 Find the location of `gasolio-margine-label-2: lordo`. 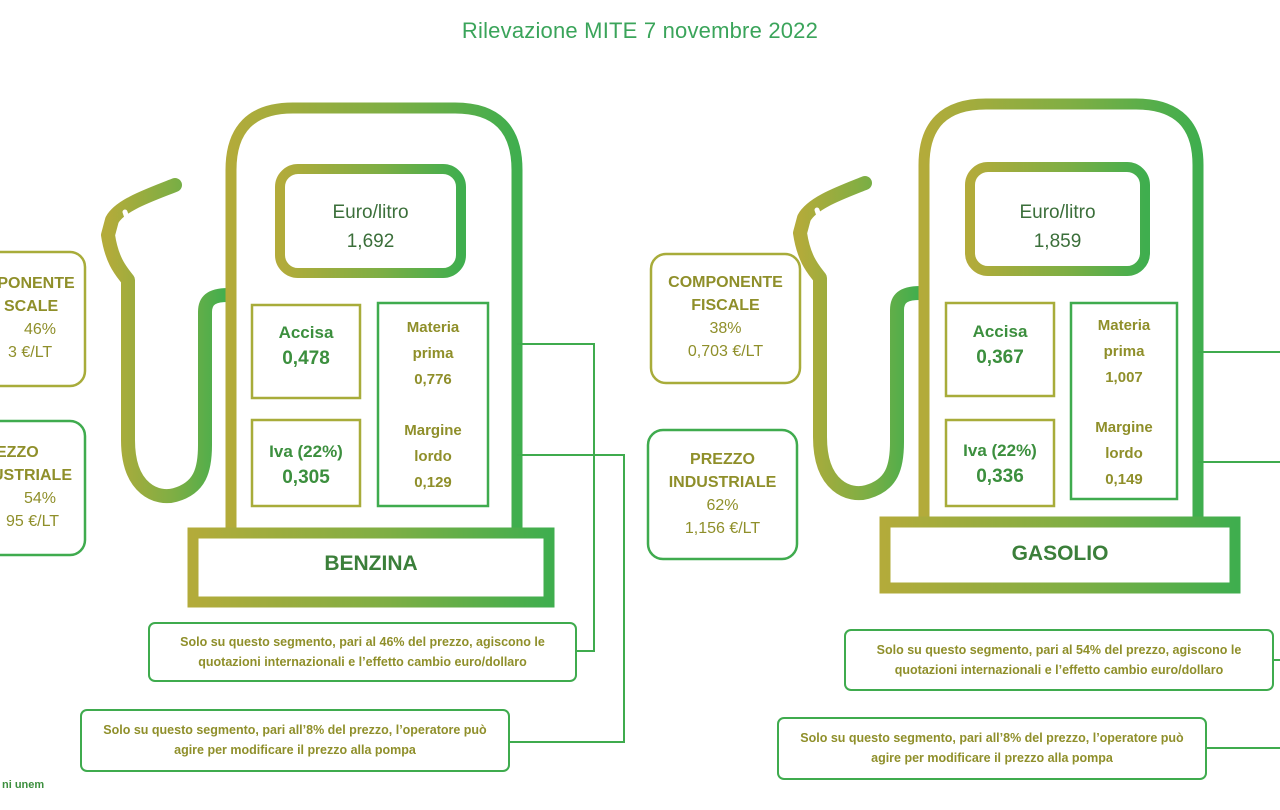

gasolio-margine-label-2: lordo is located at coordinates (1124, 453).